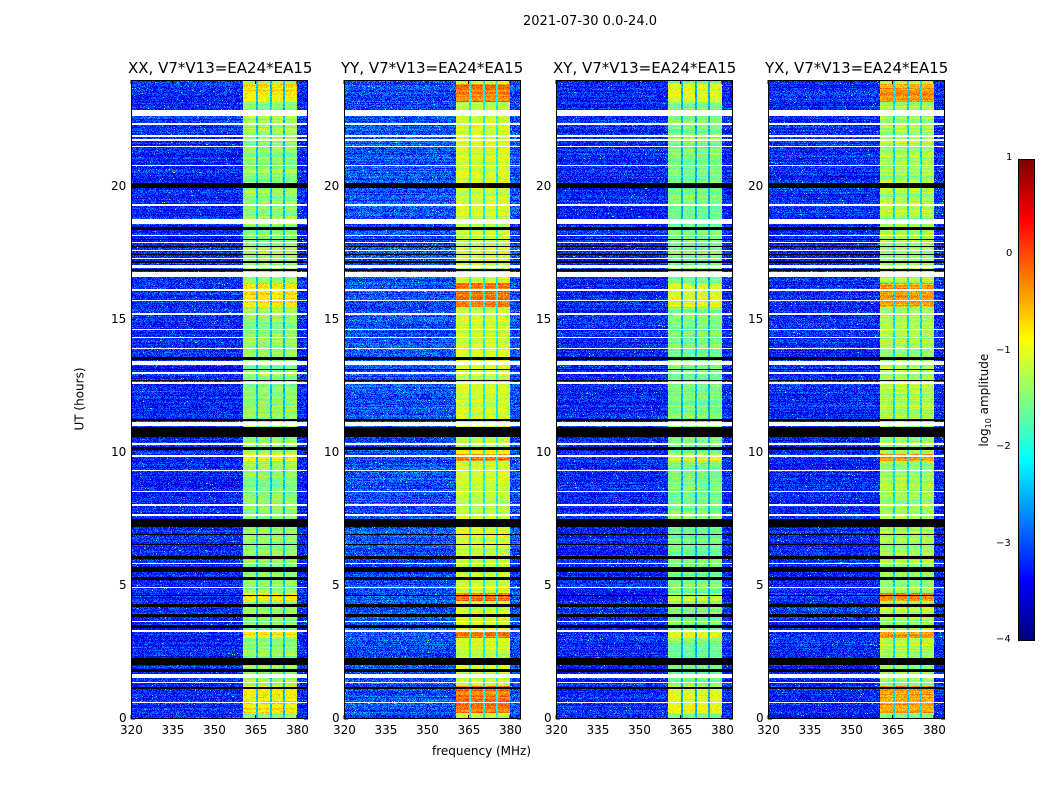  What do you see at coordinates (79, 399) in the screenshot?
I see `y-axis-label: UT (hours)` at bounding box center [79, 399].